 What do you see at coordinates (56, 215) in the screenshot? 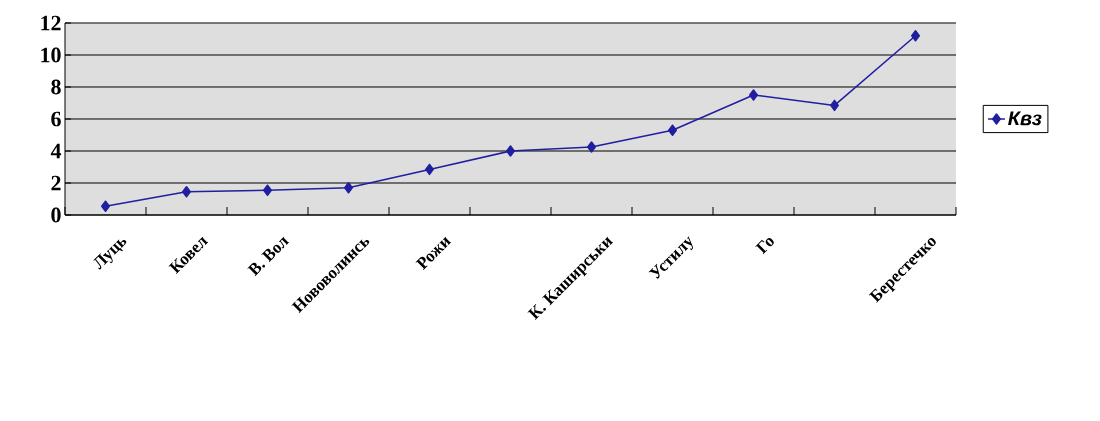
I see `y-tick-label: 0` at bounding box center [56, 215].